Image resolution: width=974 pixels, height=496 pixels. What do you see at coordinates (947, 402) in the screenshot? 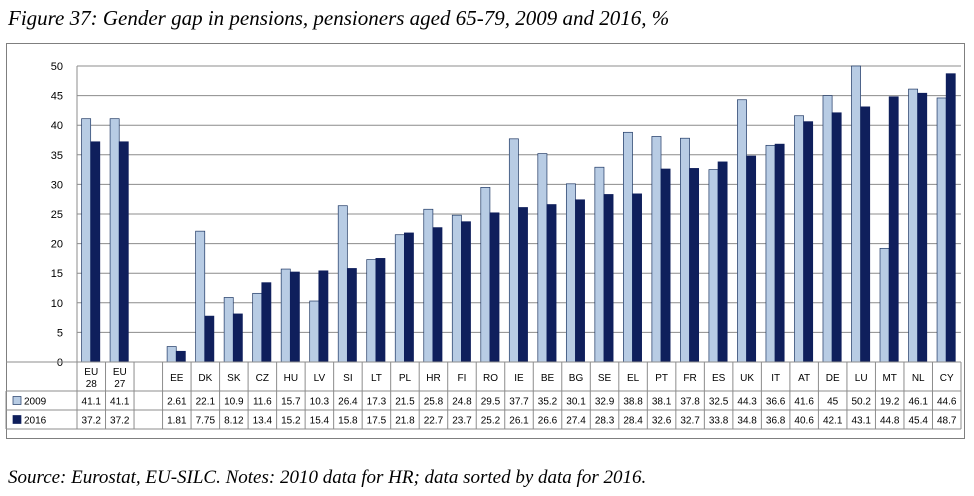
I see `data-label-2009: 44.6` at bounding box center [947, 402].